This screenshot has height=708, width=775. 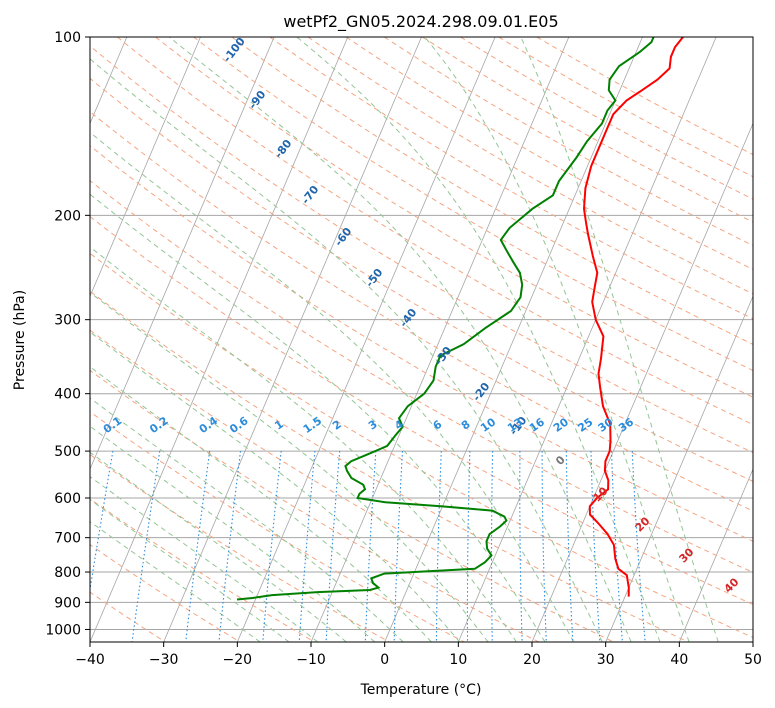 I want to click on mixing-ratio-label: 16, so click(x=537, y=425).